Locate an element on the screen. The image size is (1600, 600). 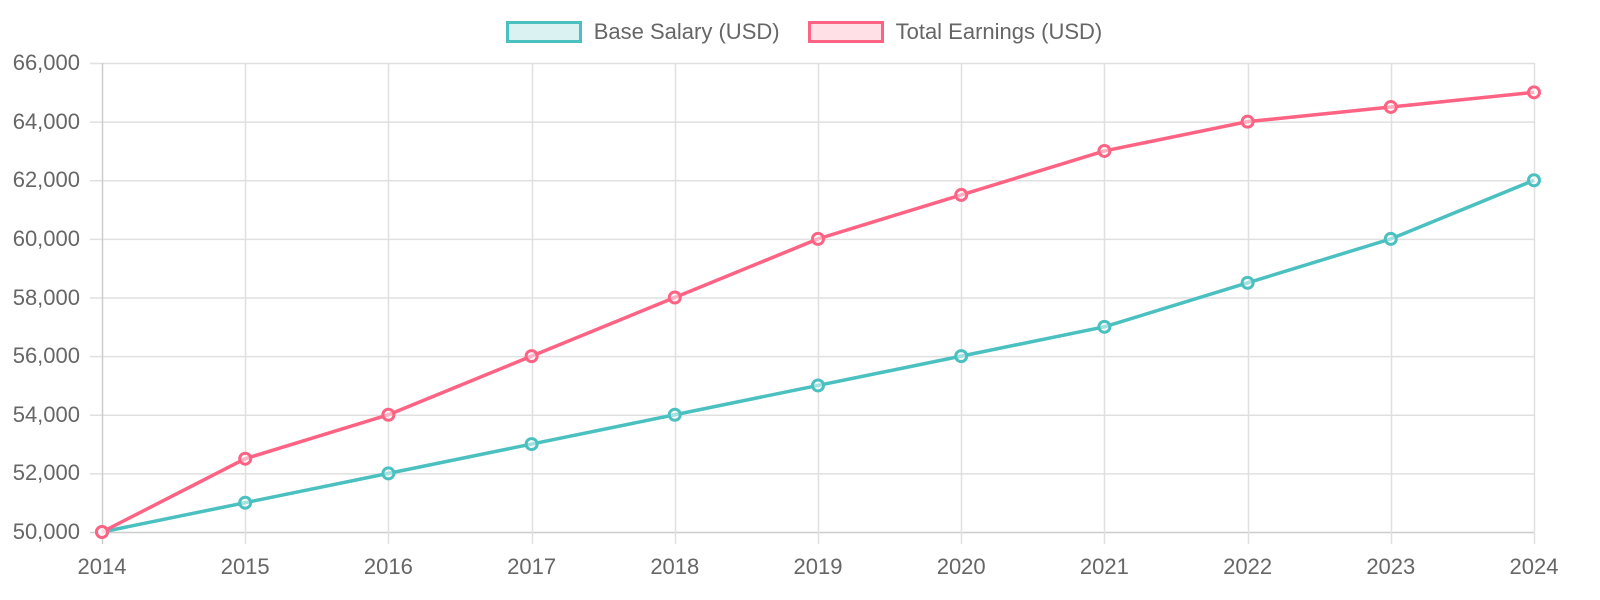
x-tick-label: 2016 is located at coordinates (388, 566).